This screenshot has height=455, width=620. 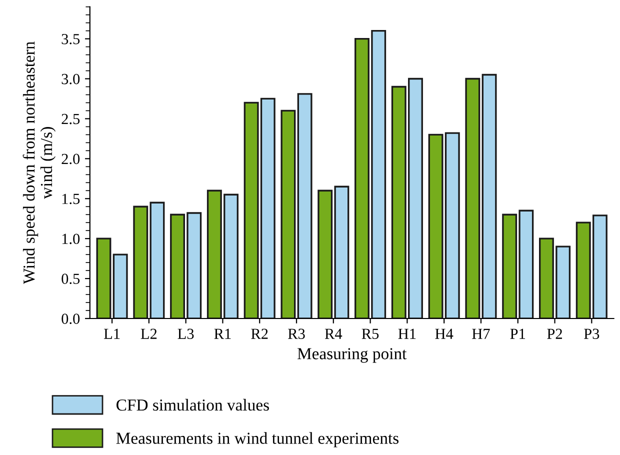 I want to click on x-tick-label: R2, so click(x=259, y=333).